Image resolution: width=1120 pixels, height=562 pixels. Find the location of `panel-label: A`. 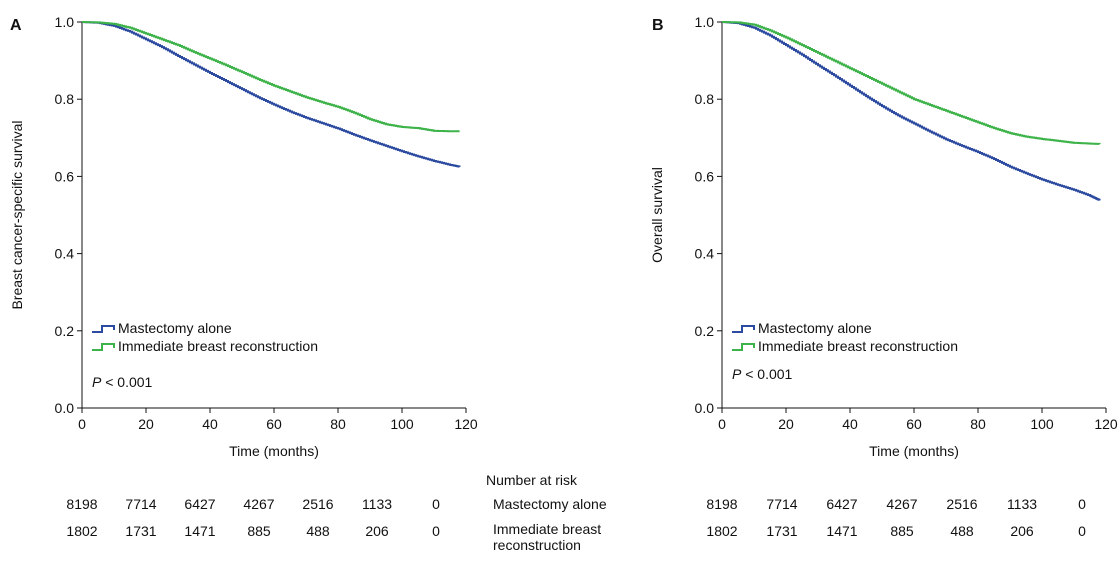

panel-label: A is located at coordinates (16, 25).